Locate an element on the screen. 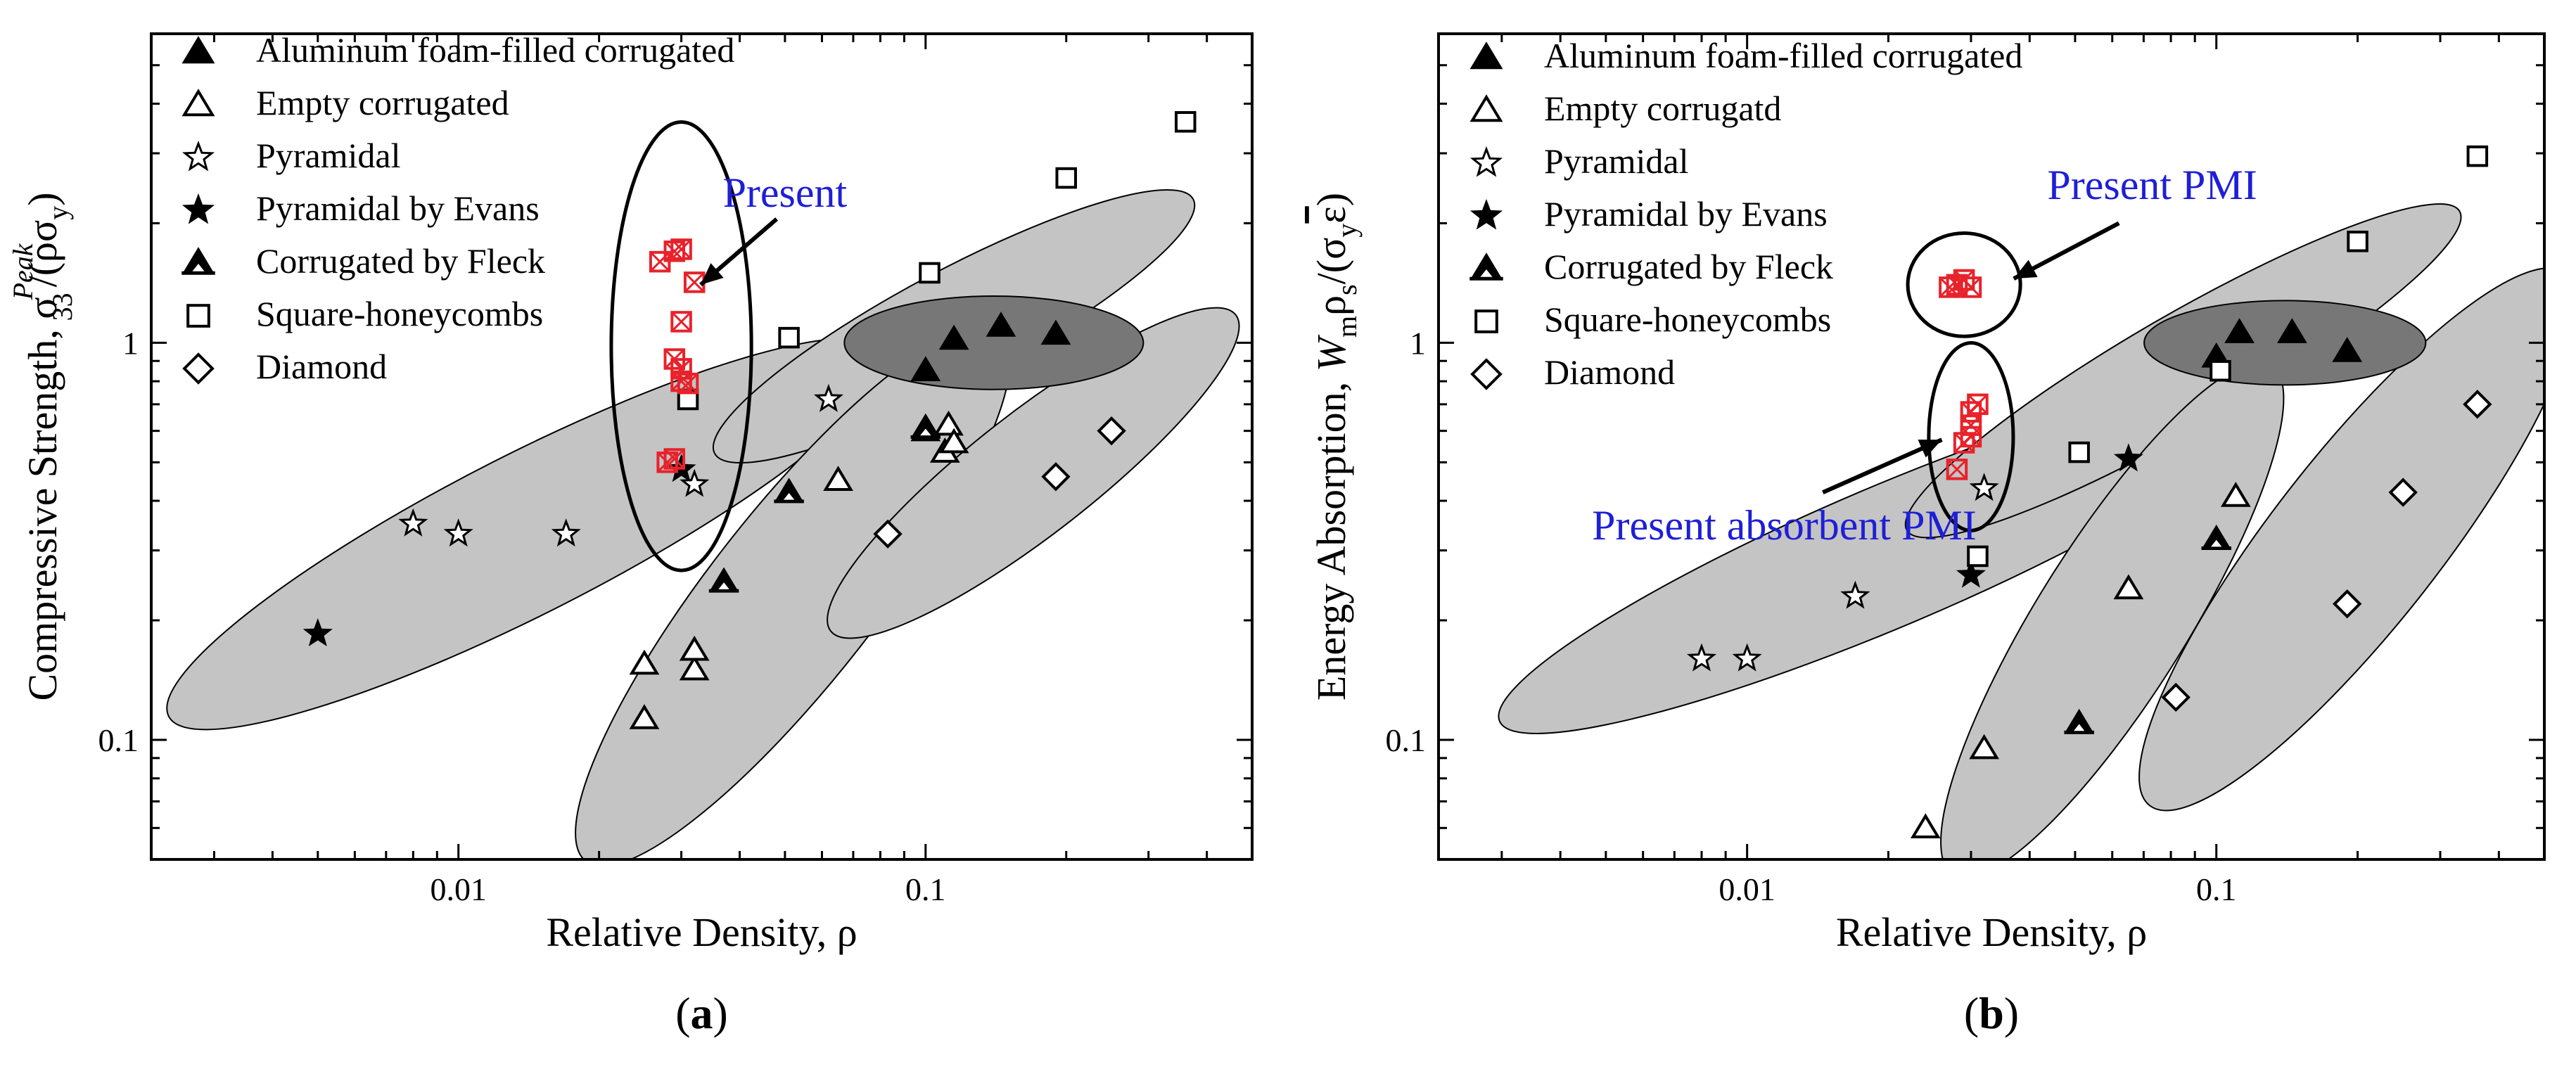 This screenshot has width=2576, height=1069. annotation-text: Present is located at coordinates (785, 192).